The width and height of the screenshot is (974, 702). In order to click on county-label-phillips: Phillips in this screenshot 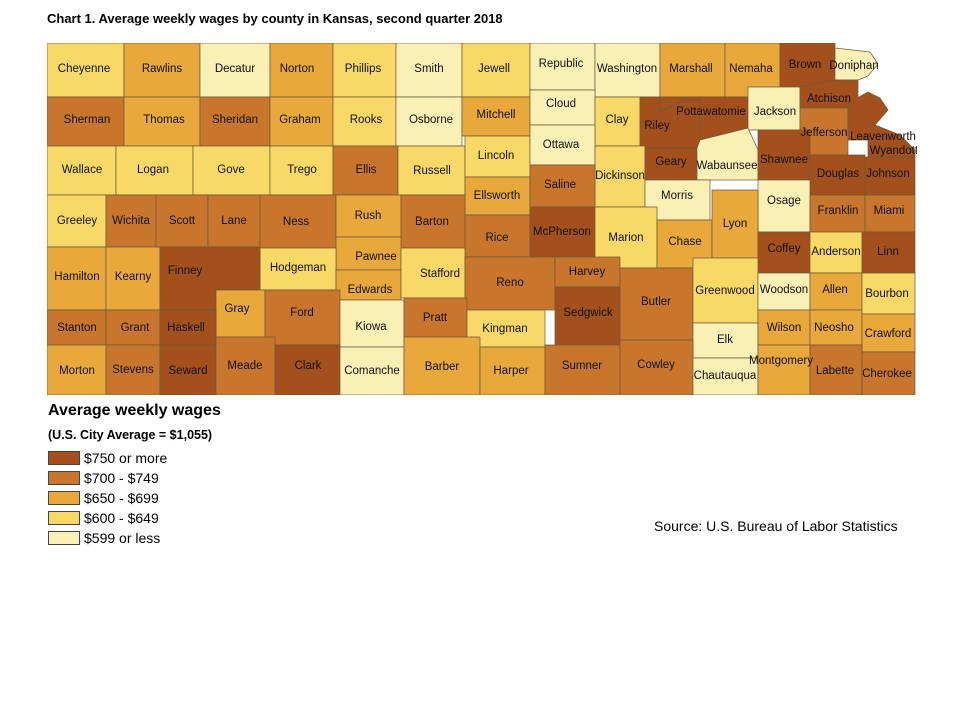, I will do `click(363, 69)`.